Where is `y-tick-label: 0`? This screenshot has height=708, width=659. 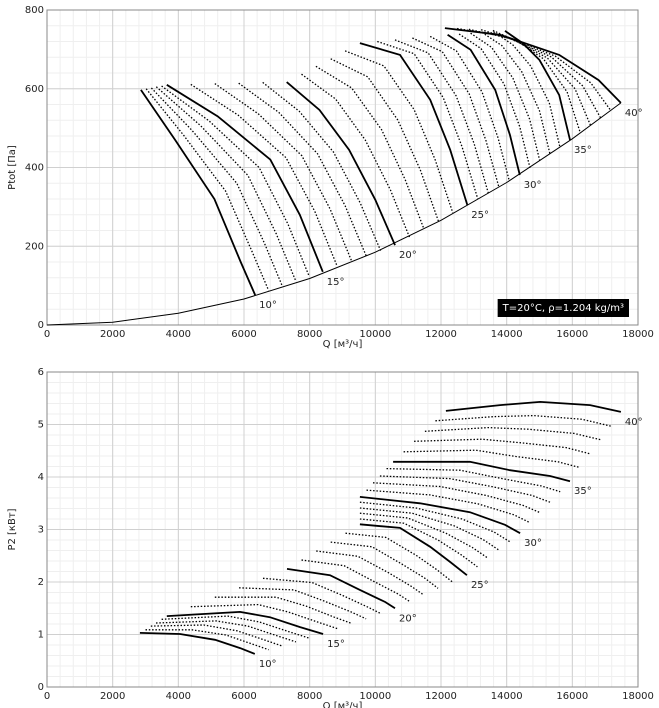
y-tick-label: 0 is located at coordinates (41, 325).